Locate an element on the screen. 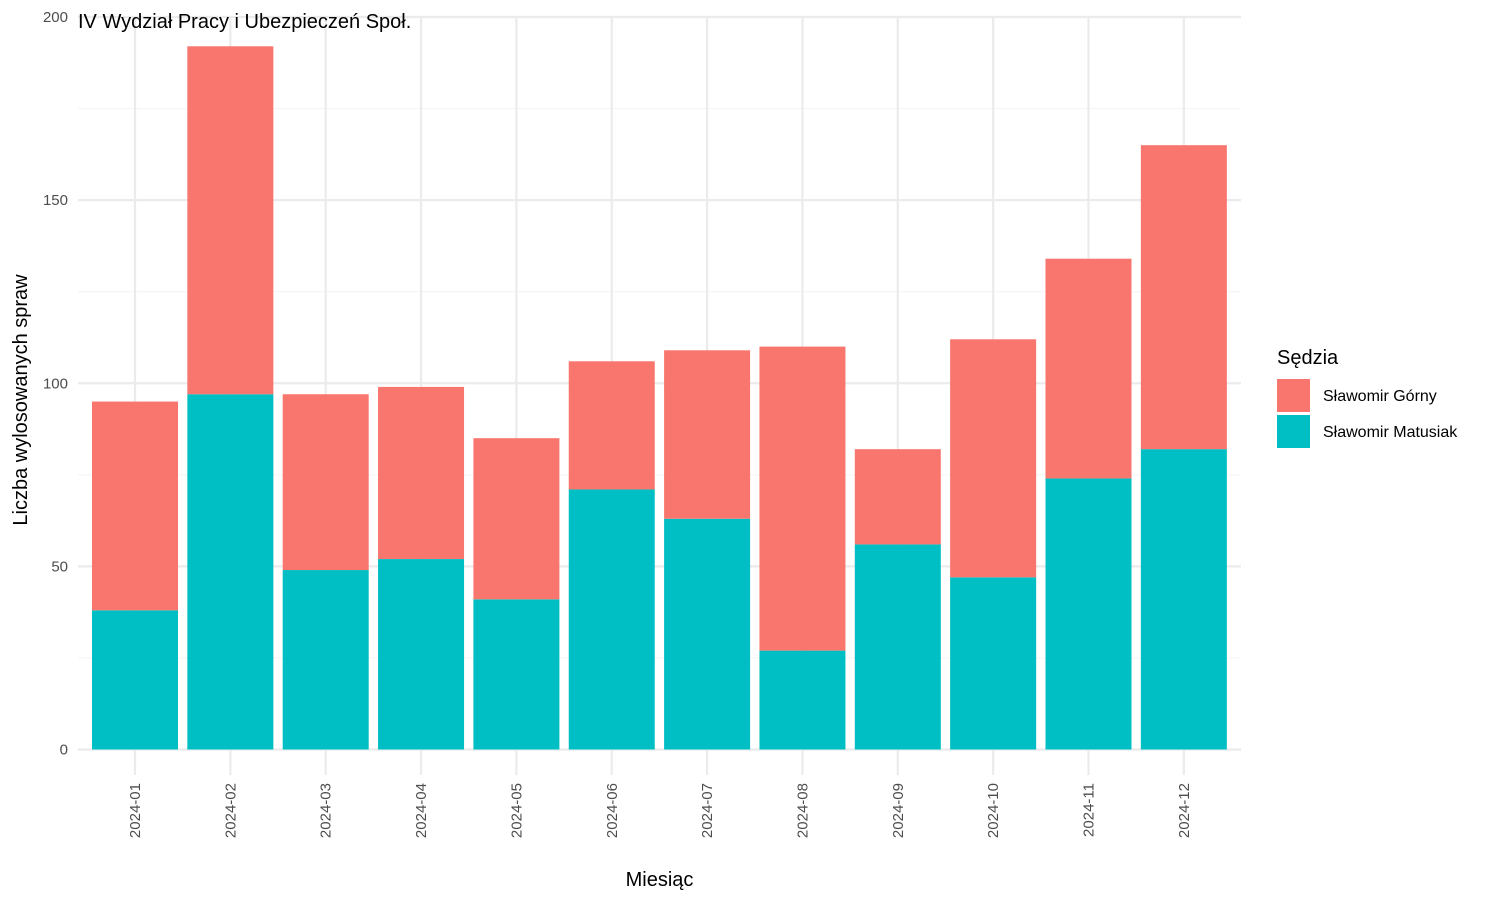 The width and height of the screenshot is (1500, 900). y-tick-label: 200 is located at coordinates (55, 17).